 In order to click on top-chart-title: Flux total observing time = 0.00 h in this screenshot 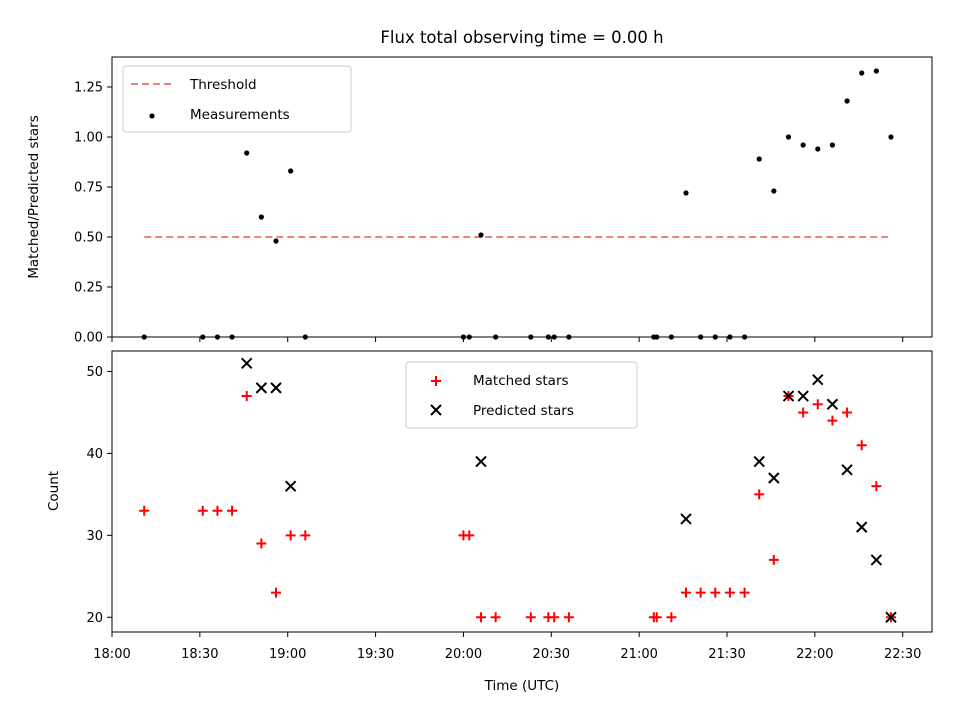, I will do `click(521, 37)`.